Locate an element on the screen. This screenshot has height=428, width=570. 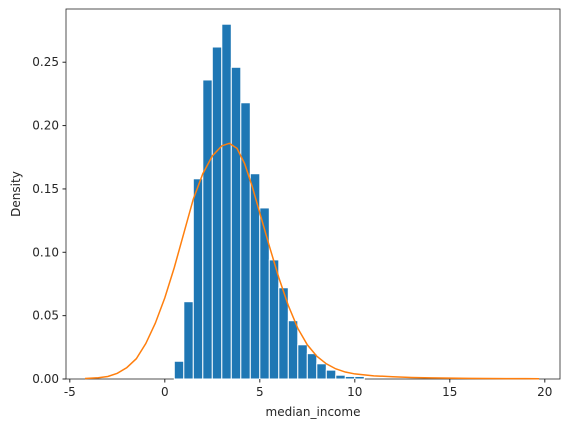
x-tick-label: 5 is located at coordinates (260, 392).